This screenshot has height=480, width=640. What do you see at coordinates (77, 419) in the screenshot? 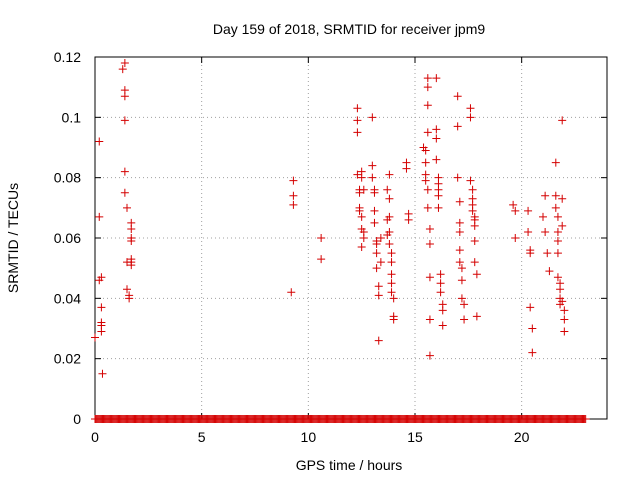
I see `y-tick-label: 0` at bounding box center [77, 419].